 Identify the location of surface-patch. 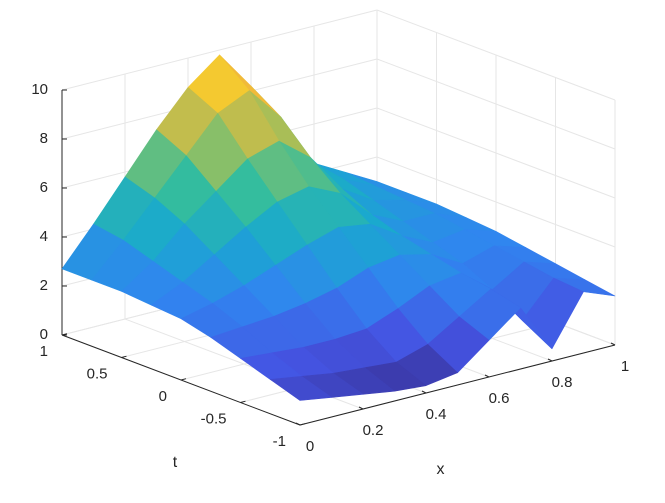
(300, 388).